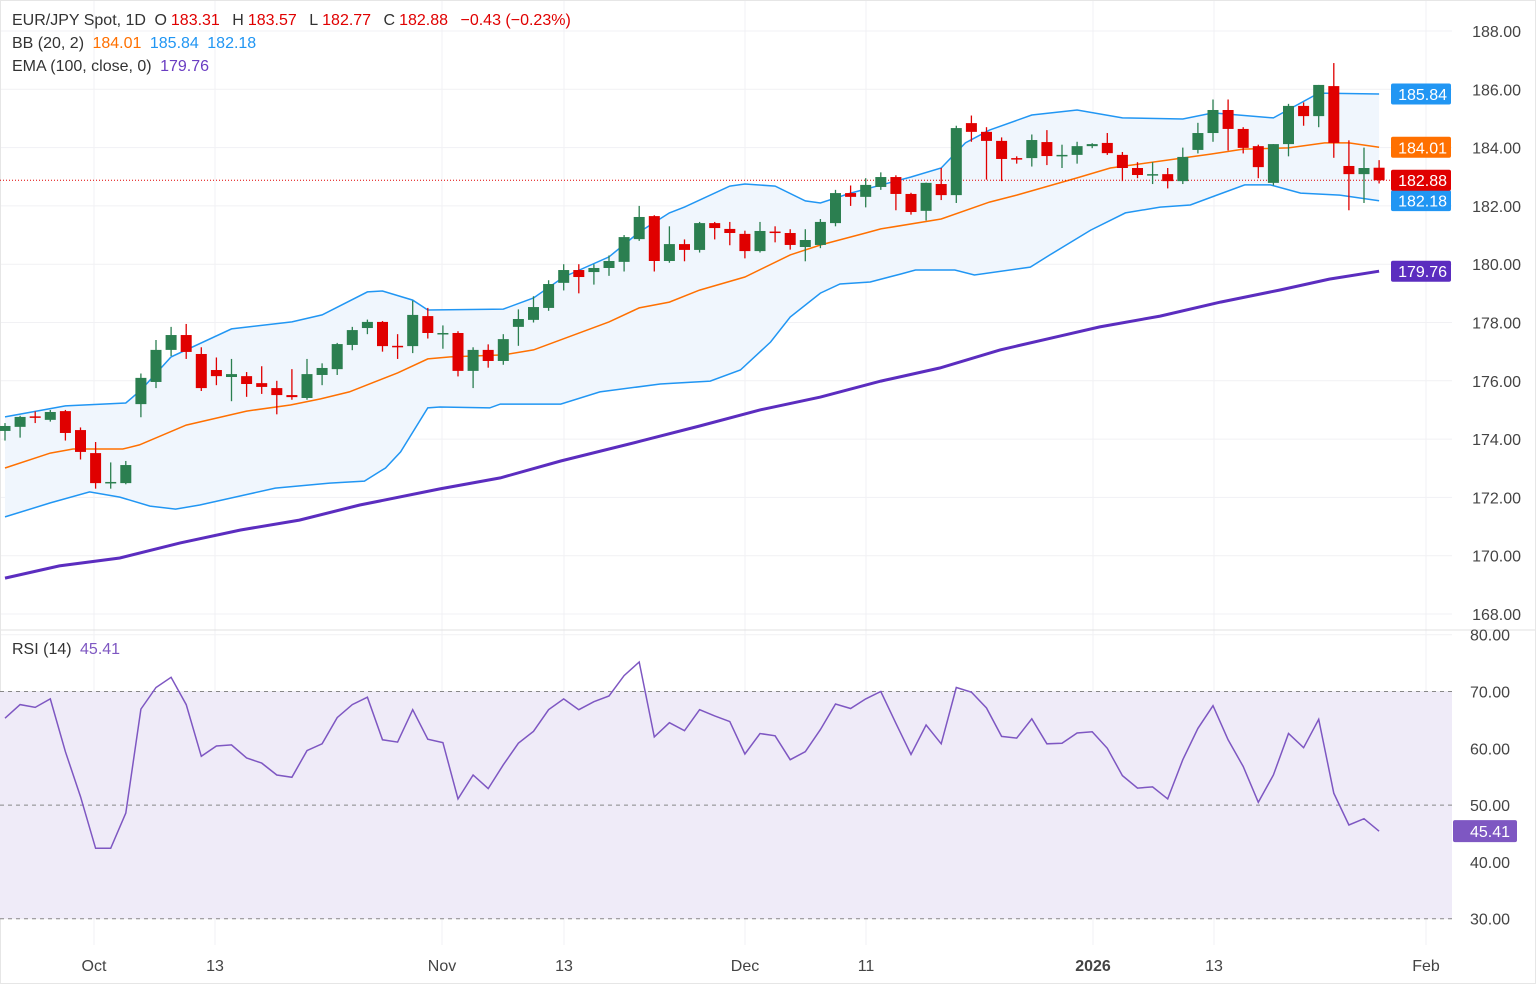 This screenshot has width=1536, height=984. What do you see at coordinates (1490, 749) in the screenshot?
I see `rsi-tick-label: 60.00` at bounding box center [1490, 749].